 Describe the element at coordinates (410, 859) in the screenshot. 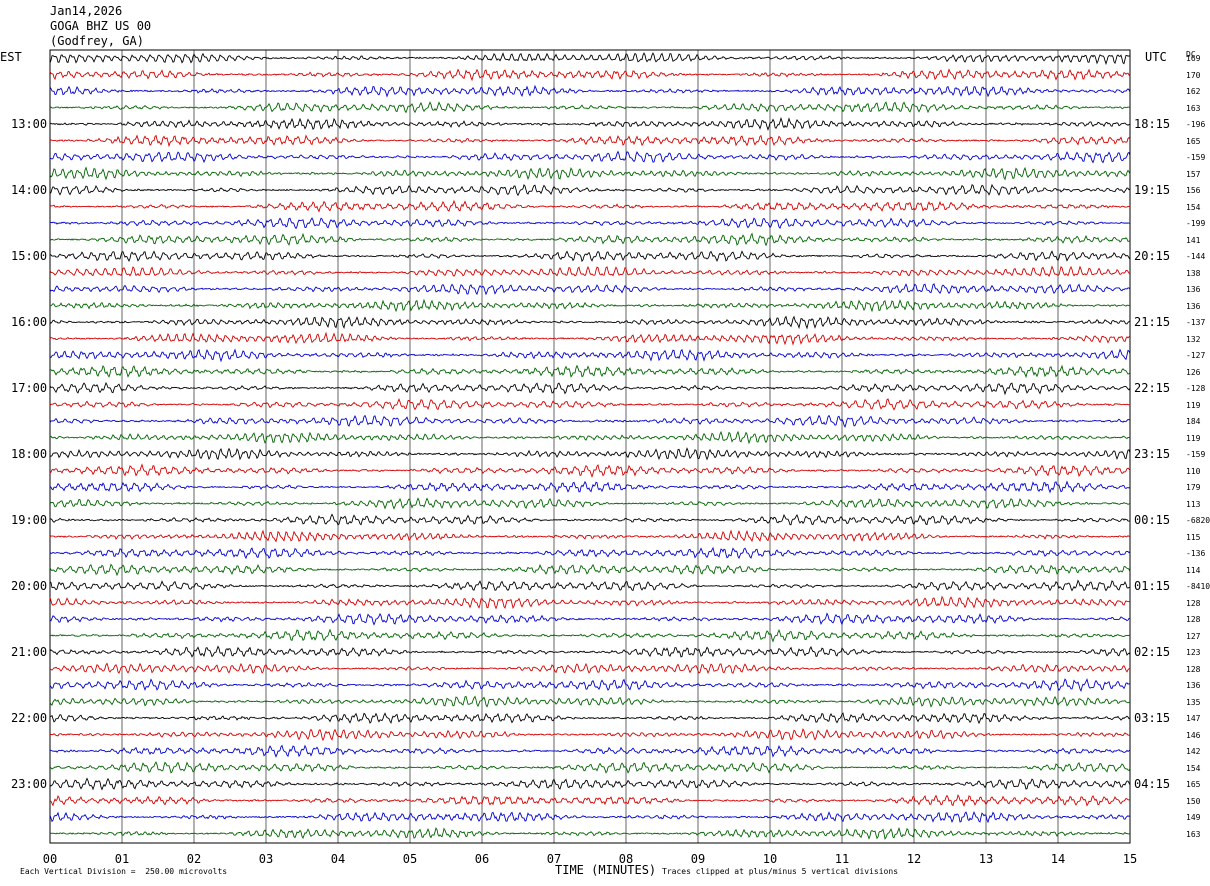

I see `x-tick-label: 05` at that location.